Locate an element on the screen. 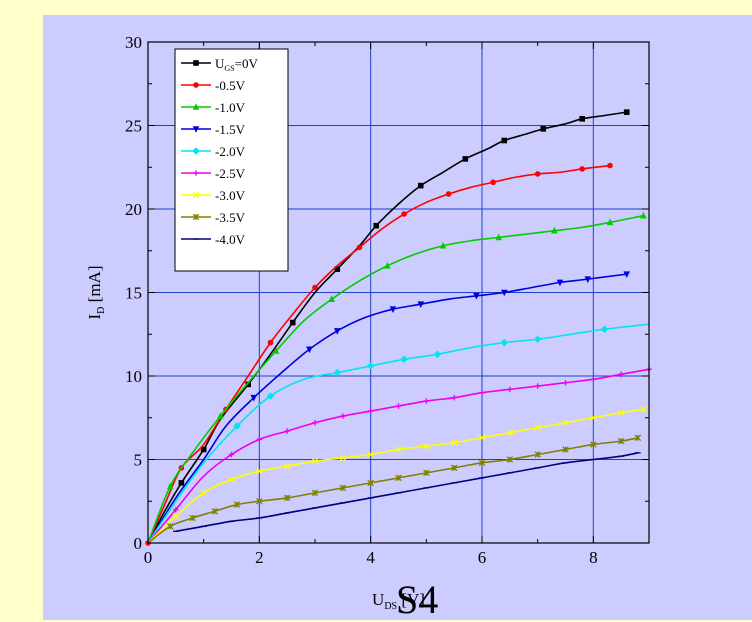 The height and width of the screenshot is (622, 752). x-tick-label: 0 is located at coordinates (148, 557).